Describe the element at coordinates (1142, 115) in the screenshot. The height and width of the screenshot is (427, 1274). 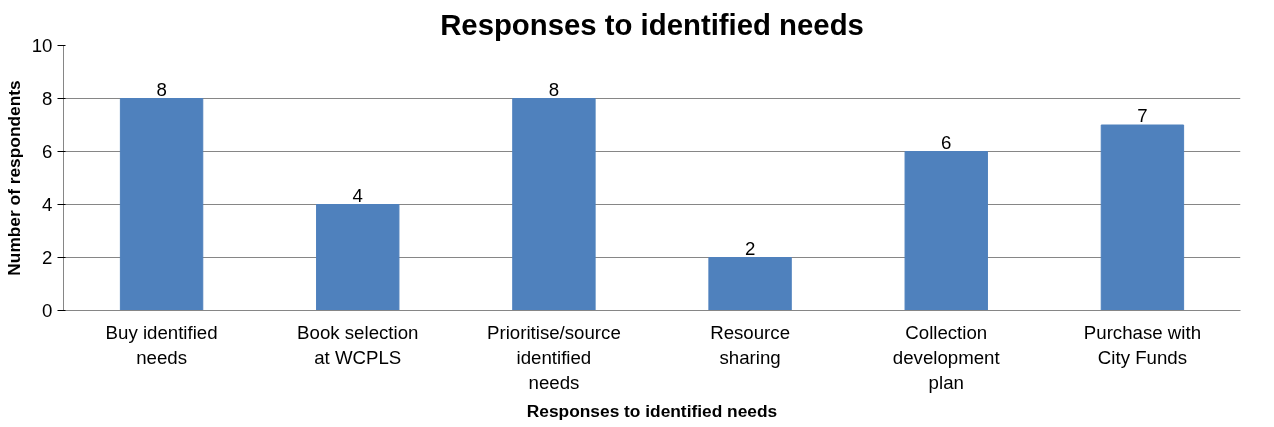
I see `data-label: 7` at that location.